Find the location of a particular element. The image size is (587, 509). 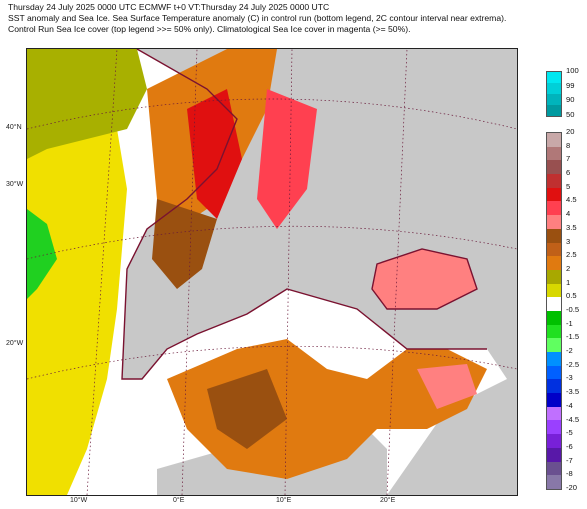

sst-legend-label: -6 is located at coordinates (569, 446).